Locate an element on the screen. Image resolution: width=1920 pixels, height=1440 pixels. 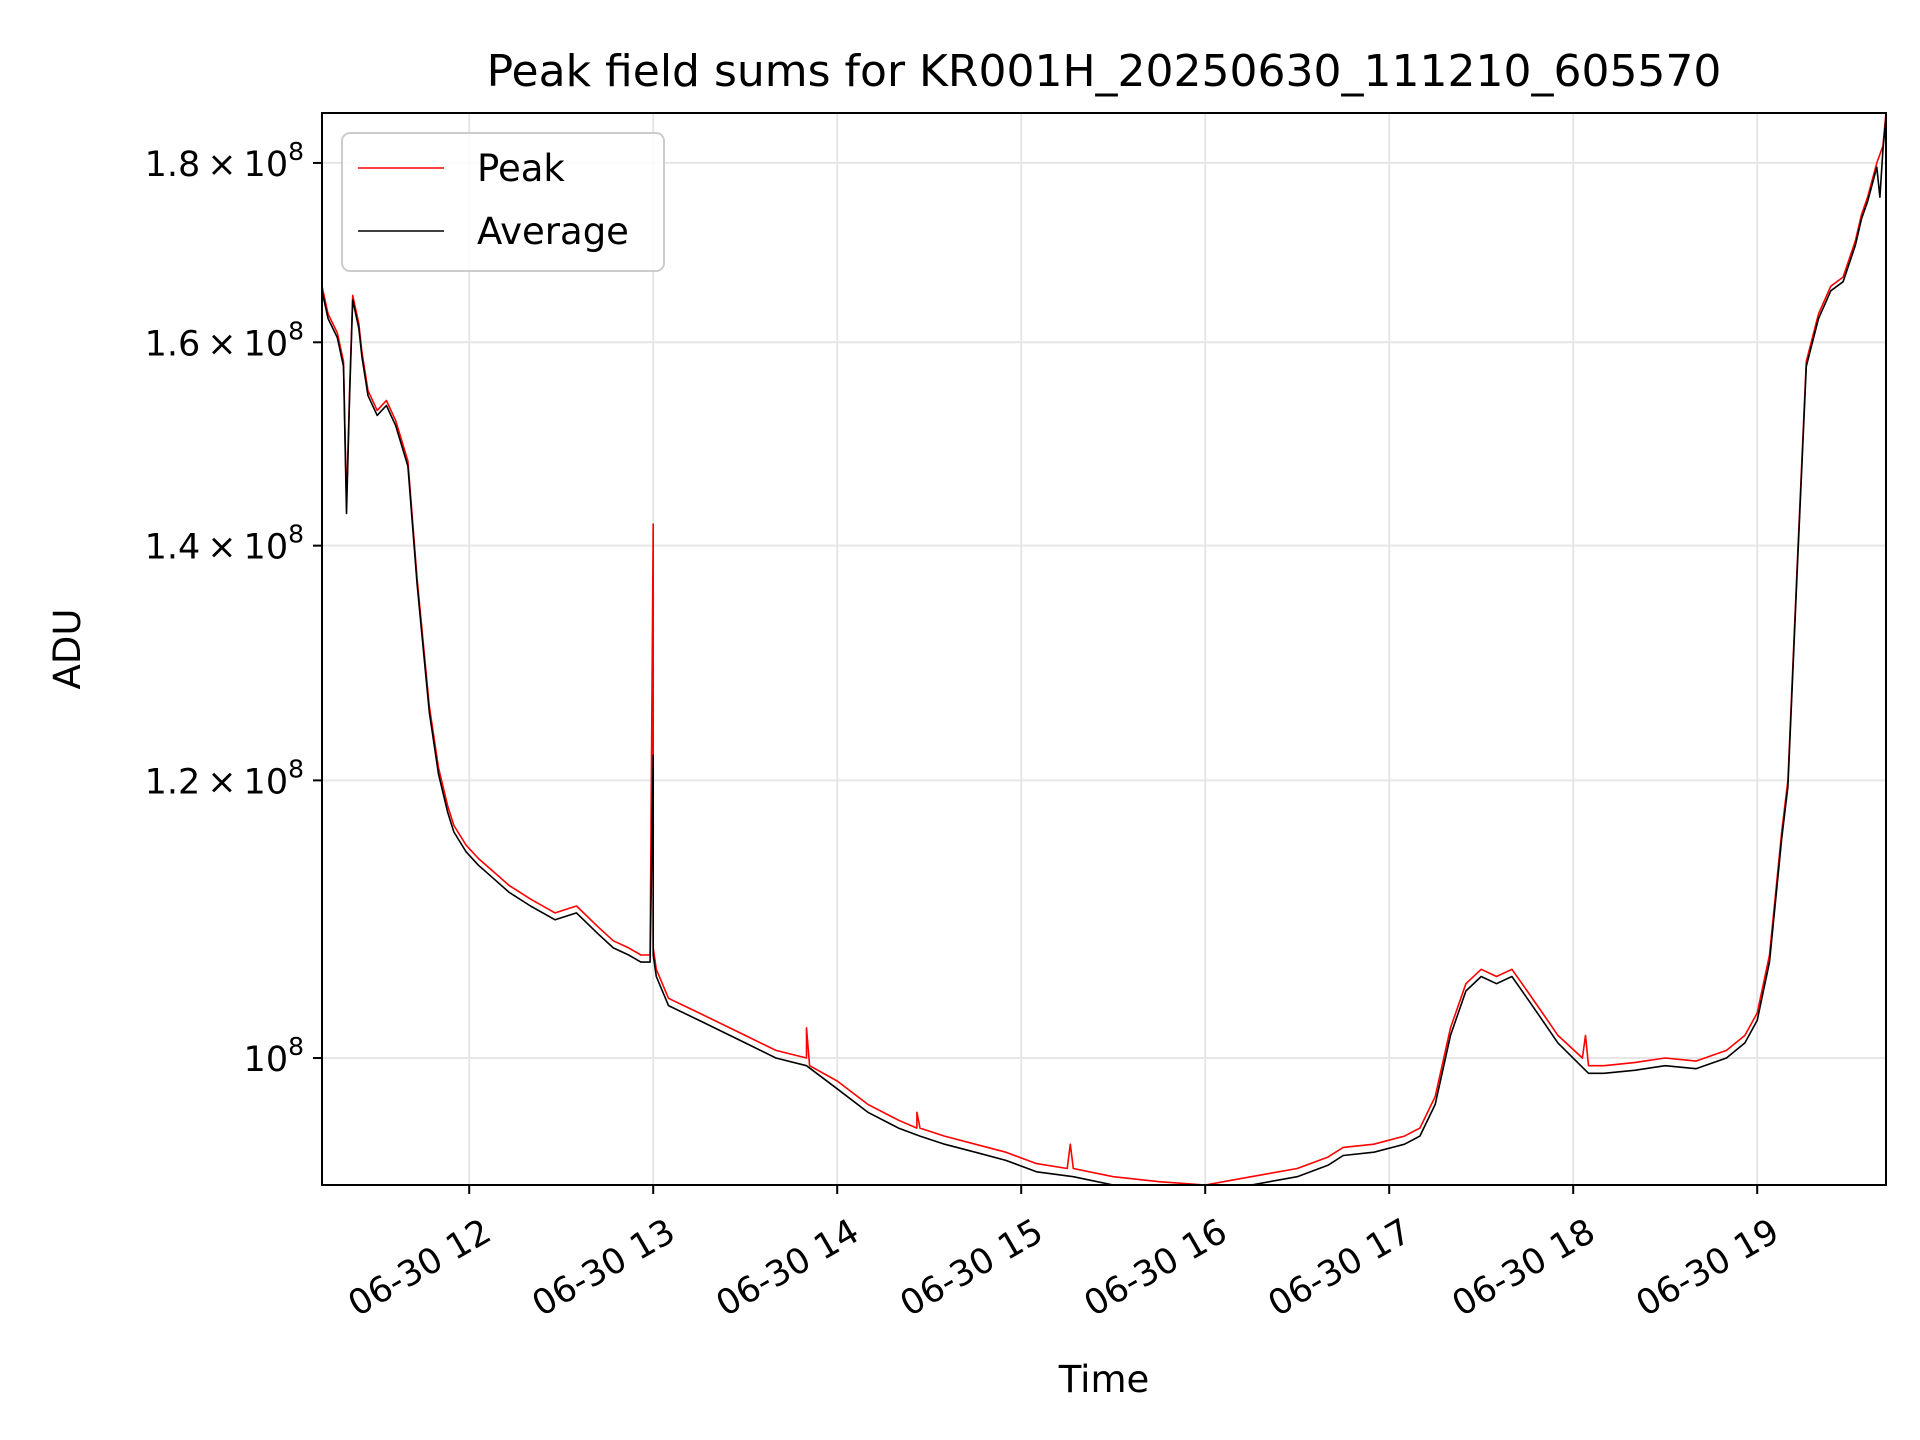
legend-label-average: Average is located at coordinates (553, 231).